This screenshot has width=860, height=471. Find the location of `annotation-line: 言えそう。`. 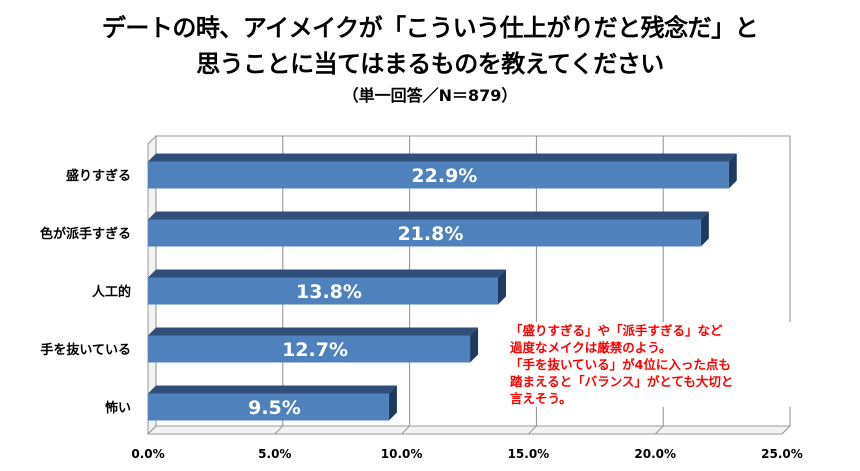

annotation-line: 言えそう。 is located at coordinates (541, 398).